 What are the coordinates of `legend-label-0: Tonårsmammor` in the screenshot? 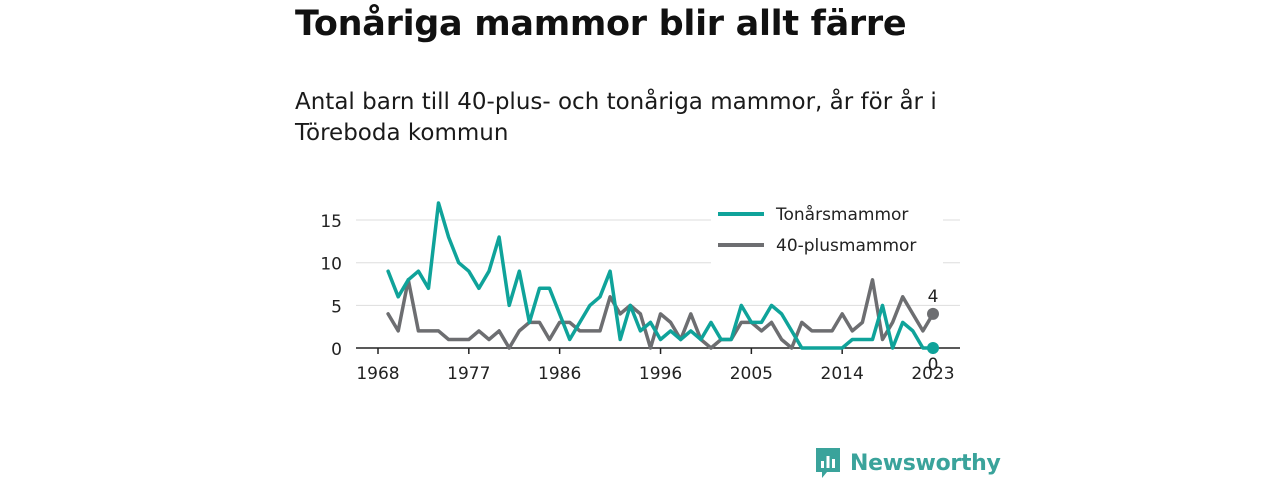 It's located at (841, 214).